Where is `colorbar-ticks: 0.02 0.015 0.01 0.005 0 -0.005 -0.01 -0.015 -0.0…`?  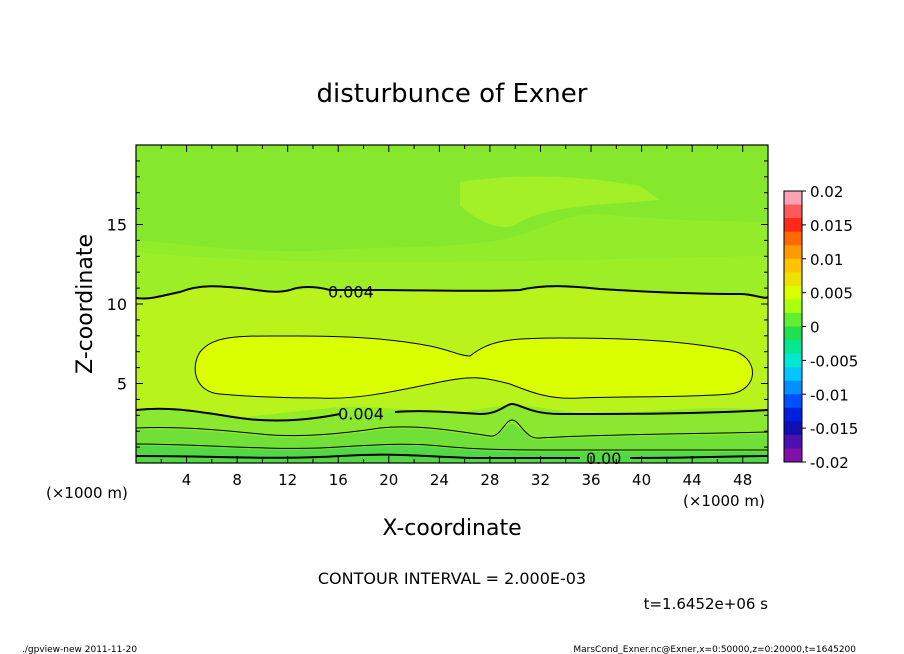
colorbar-ticks: 0.02 0.015 0.01 0.005 0 -0.005 -0.01 -0.015 -0.0… is located at coordinates (830, 327).